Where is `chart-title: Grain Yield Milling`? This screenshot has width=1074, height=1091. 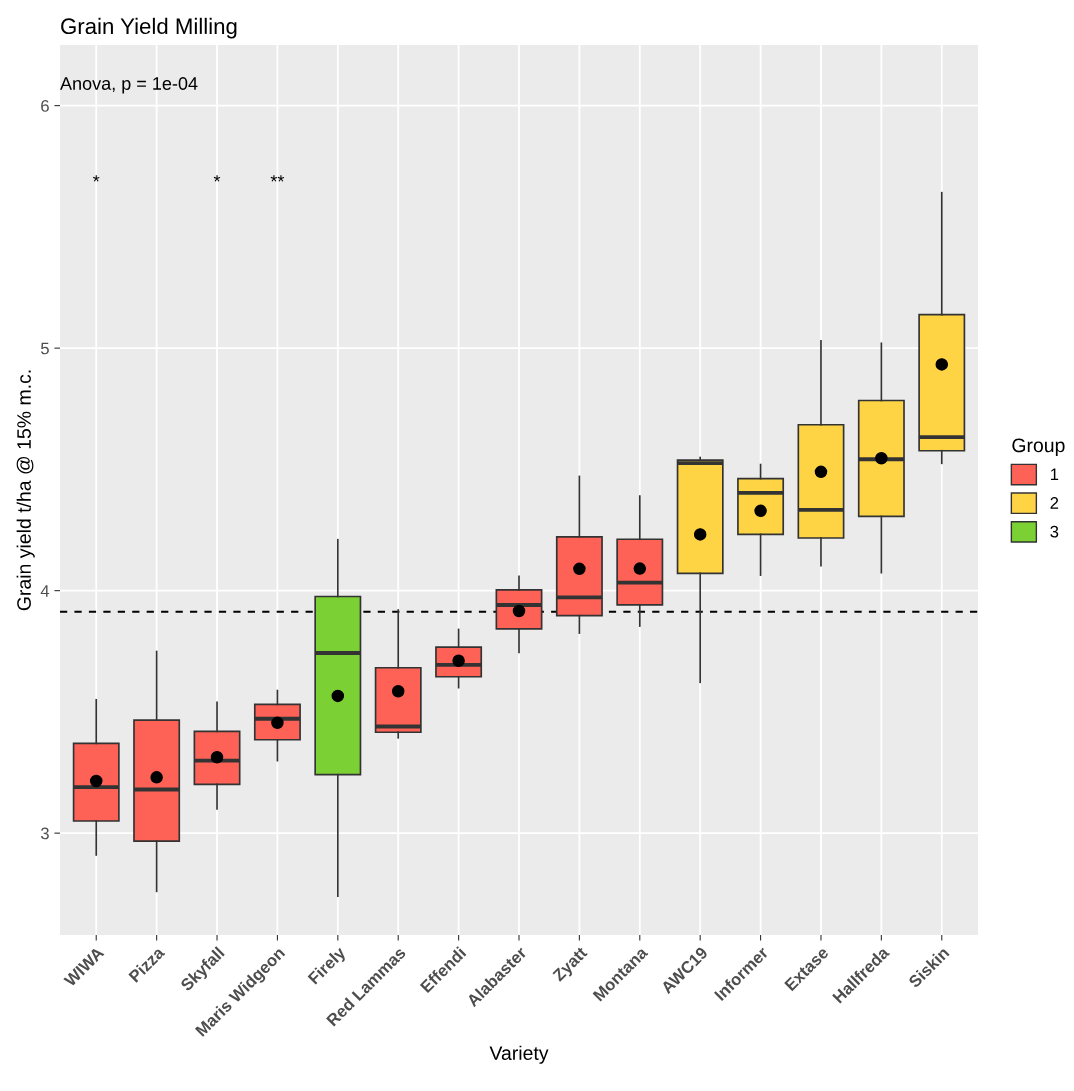
chart-title: Grain Yield Milling is located at coordinates (149, 28).